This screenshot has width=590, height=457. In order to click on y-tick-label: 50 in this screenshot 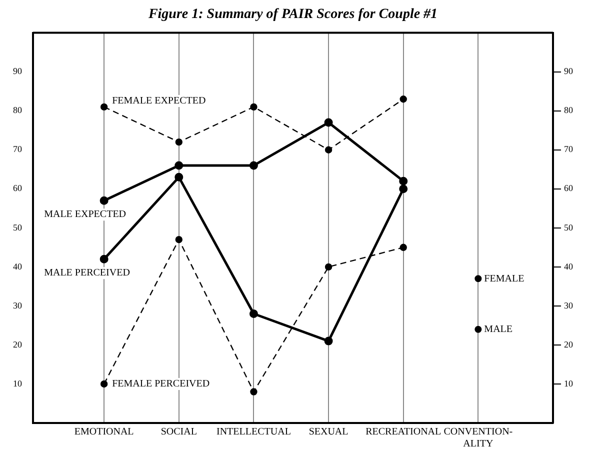, I will do `click(17, 227)`.